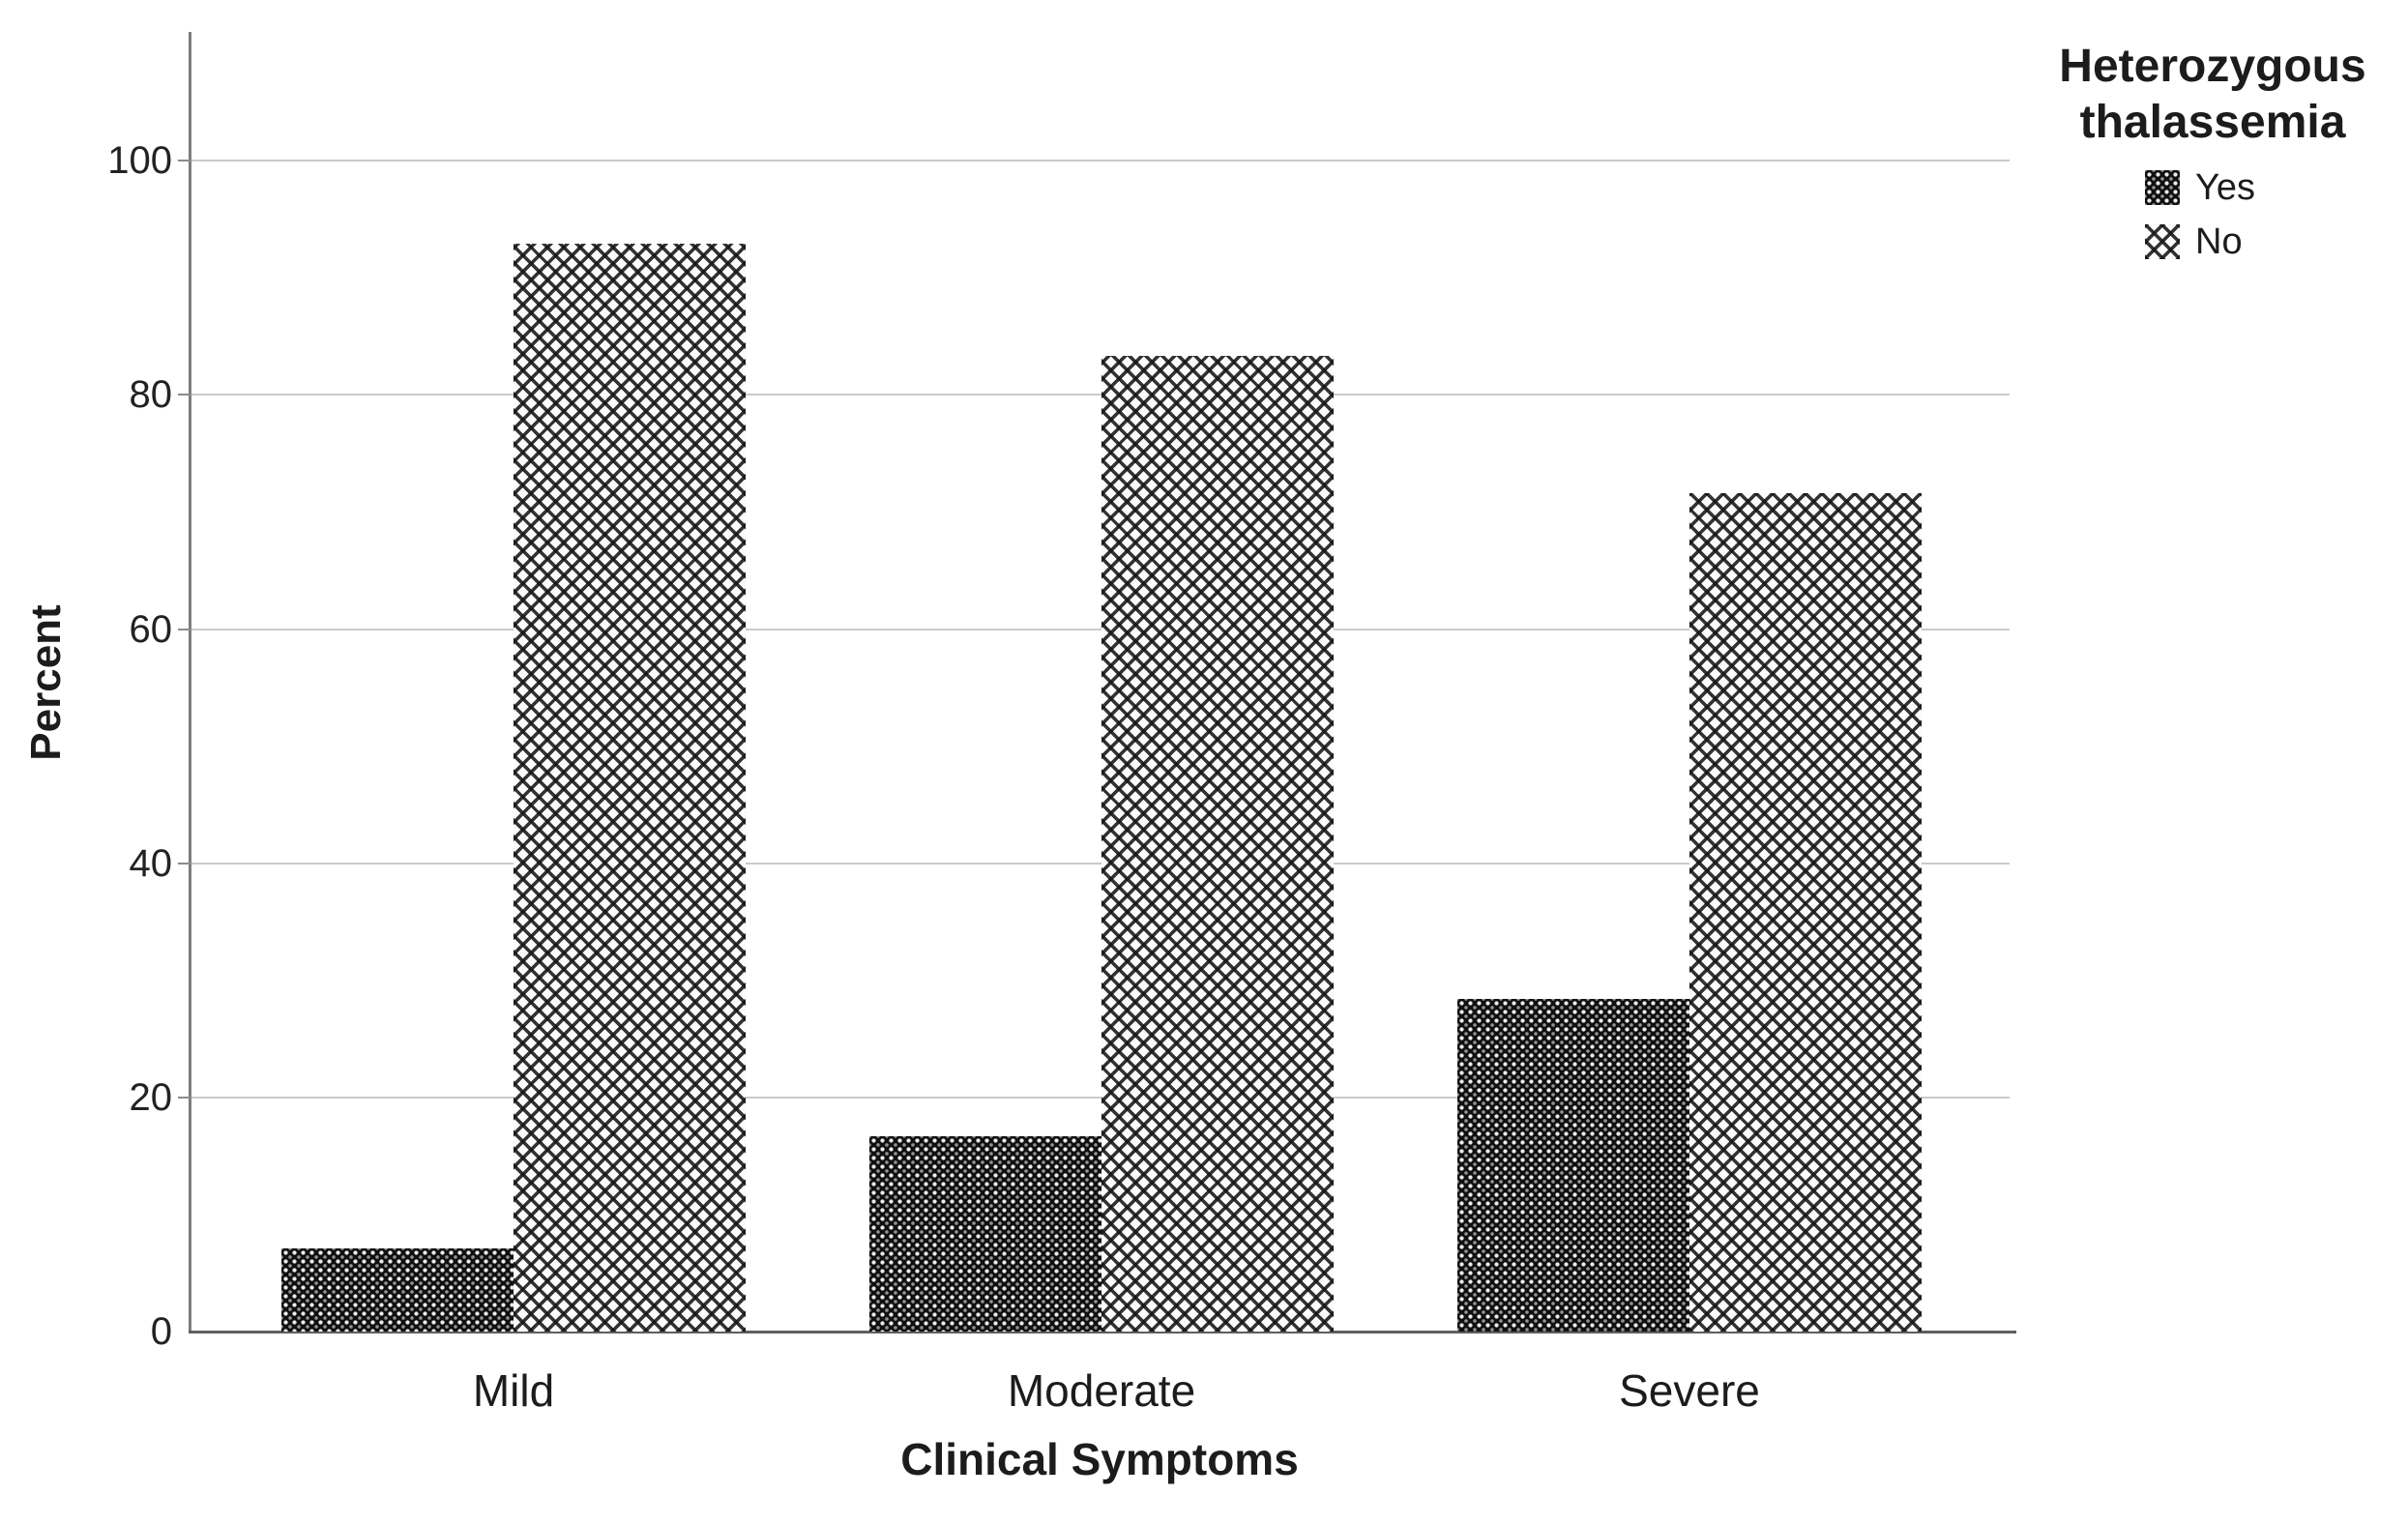 This screenshot has height=1524, width=2408. Describe the element at coordinates (1573, 1165) in the screenshot. I see `bar-severe-yes` at that location.